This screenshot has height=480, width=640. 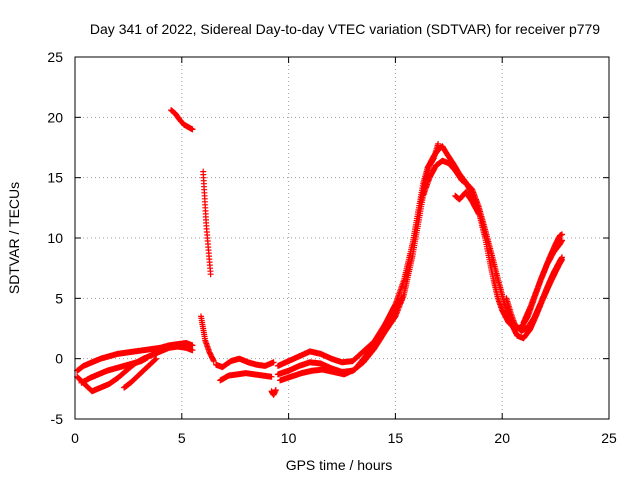 What do you see at coordinates (396, 438) in the screenshot?
I see `x-tick-label: 15` at bounding box center [396, 438].